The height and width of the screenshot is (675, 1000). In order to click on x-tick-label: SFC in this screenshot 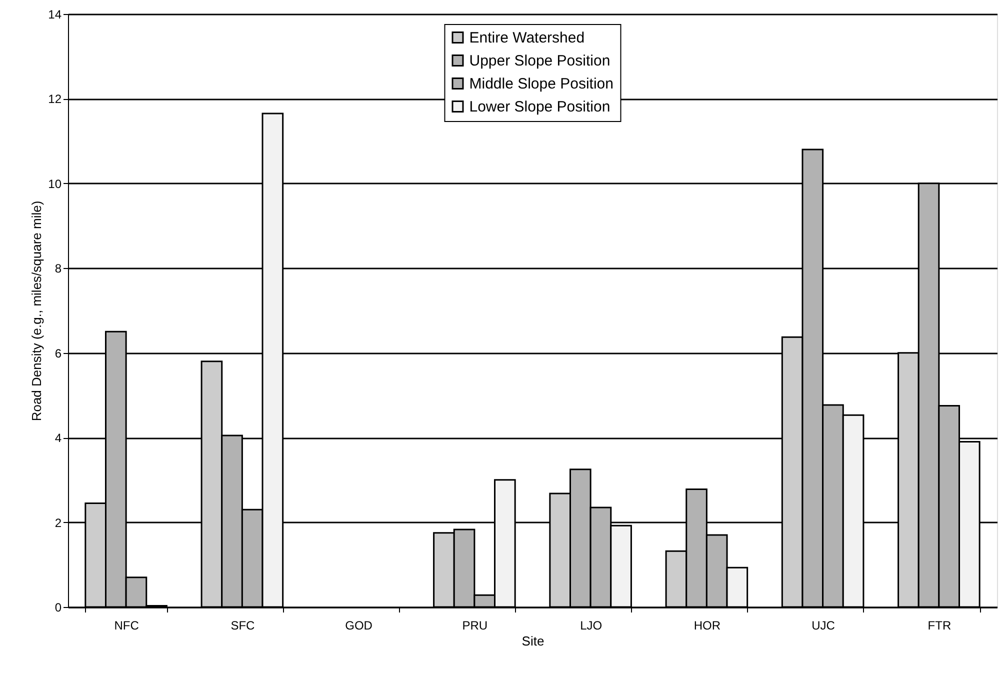, I will do `click(243, 625)`.